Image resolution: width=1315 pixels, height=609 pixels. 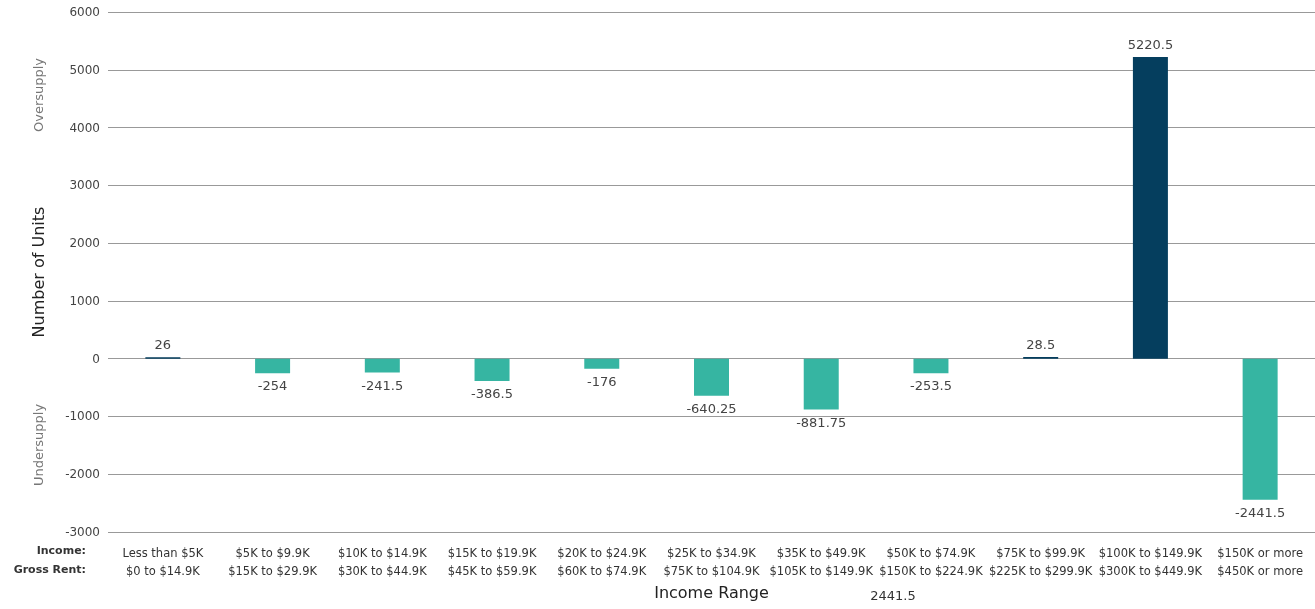 I want to click on y-tick-label: 1000, so click(x=84, y=300).